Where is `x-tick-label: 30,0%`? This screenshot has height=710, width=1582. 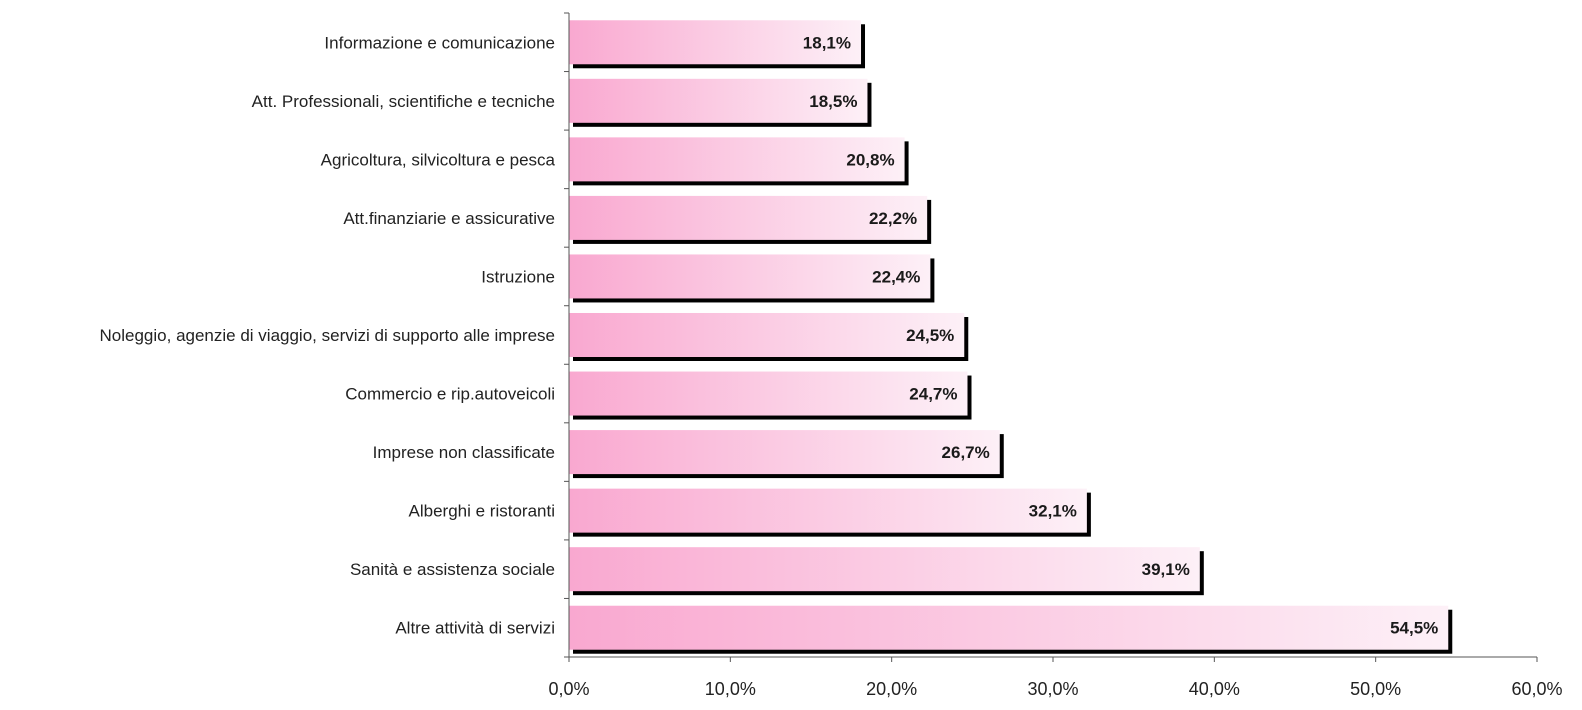
x-tick-label: 30,0% is located at coordinates (1052, 689).